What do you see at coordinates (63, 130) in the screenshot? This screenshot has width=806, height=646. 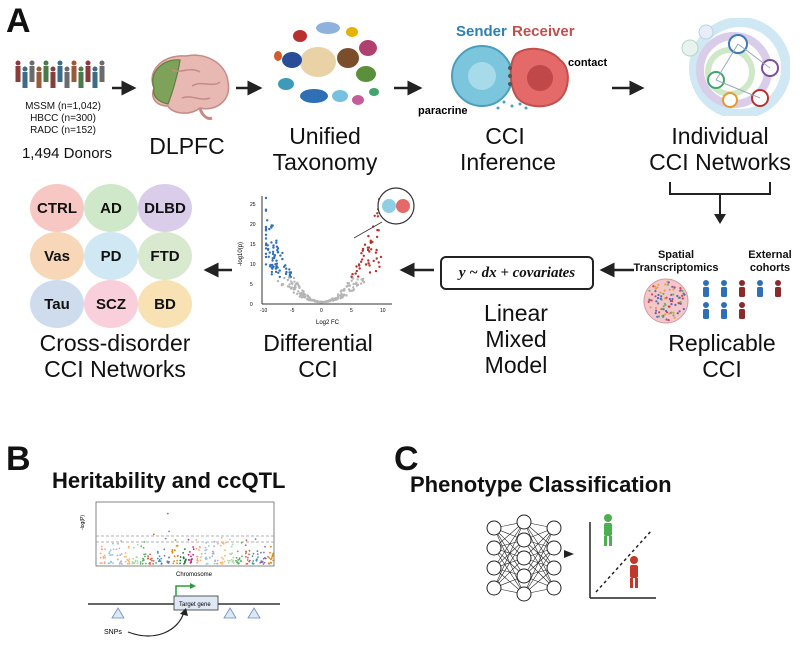 I see `cohort-radc: RADC (n=152)` at bounding box center [63, 130].